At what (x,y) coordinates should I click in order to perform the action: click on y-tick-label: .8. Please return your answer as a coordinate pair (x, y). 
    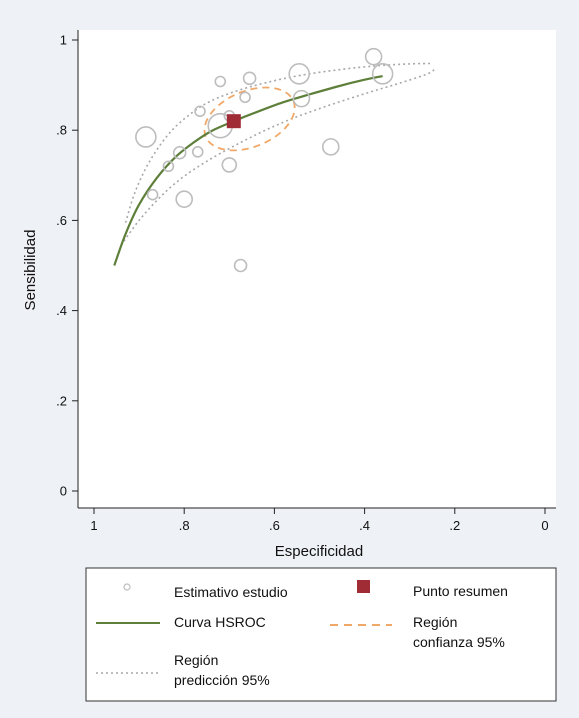
    Looking at the image, I should click on (61, 130).